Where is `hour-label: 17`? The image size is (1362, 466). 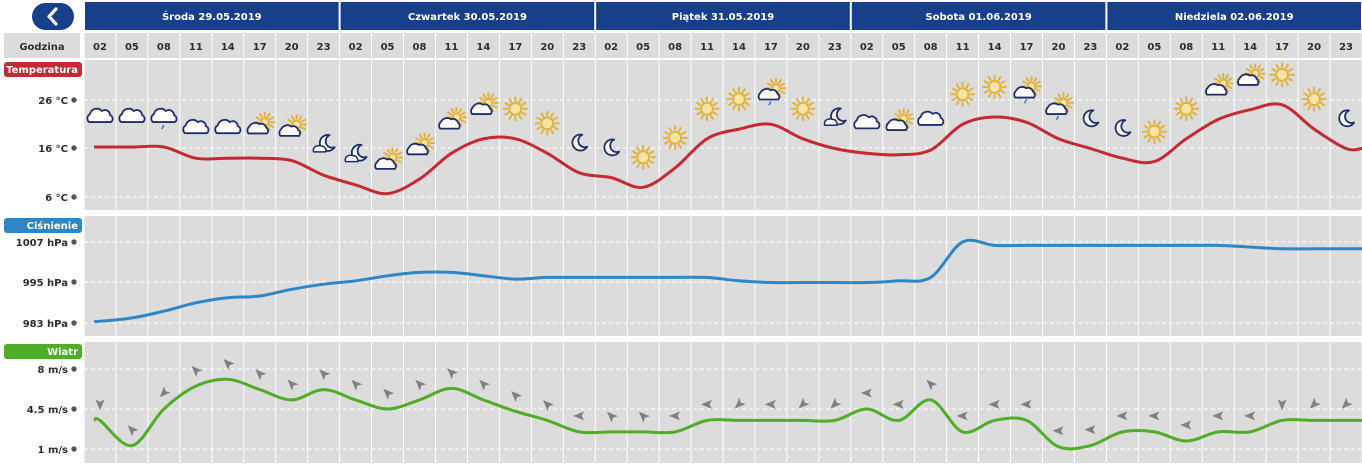 hour-label: 17 is located at coordinates (1282, 47).